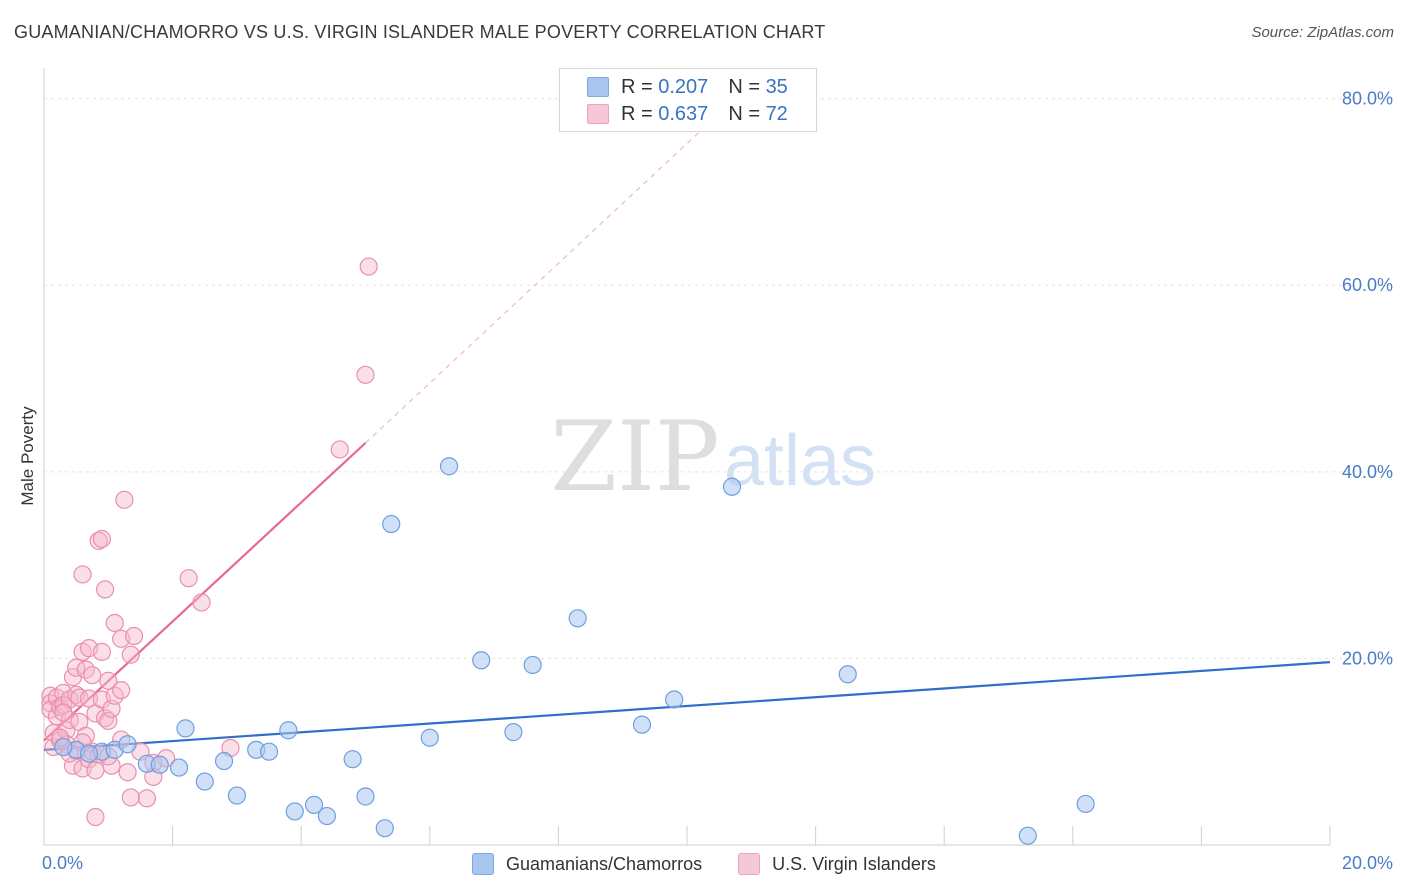 This screenshot has height=892, width=1406. Describe the element at coordinates (1367, 285) in the screenshot. I see `y-tick-label: 60.0%` at that location.